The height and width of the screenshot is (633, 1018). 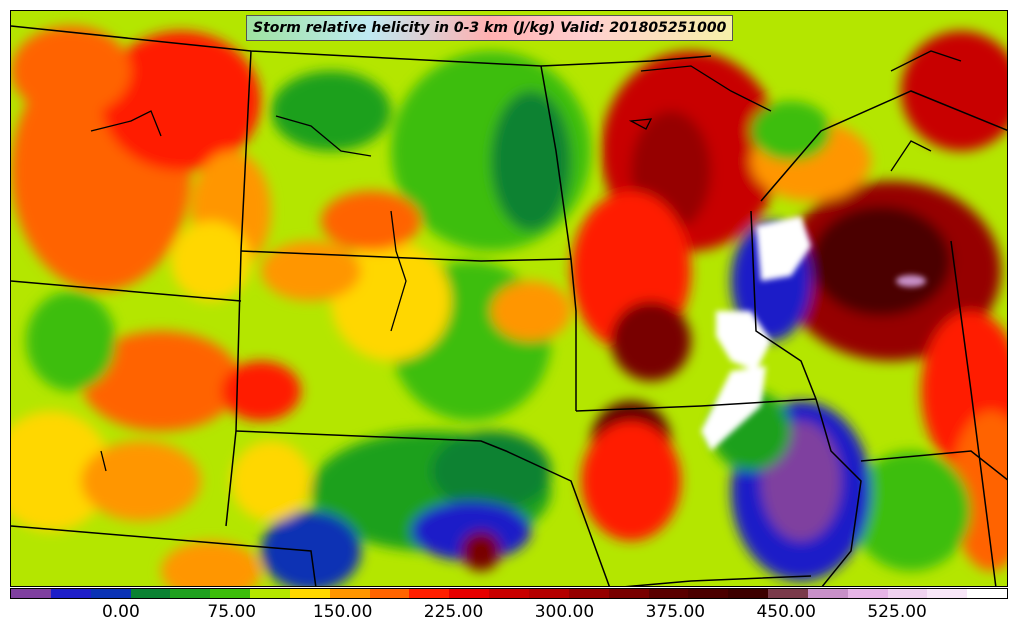 I want to click on colorbar-tick-label: 450.00, so click(x=786, y=612).